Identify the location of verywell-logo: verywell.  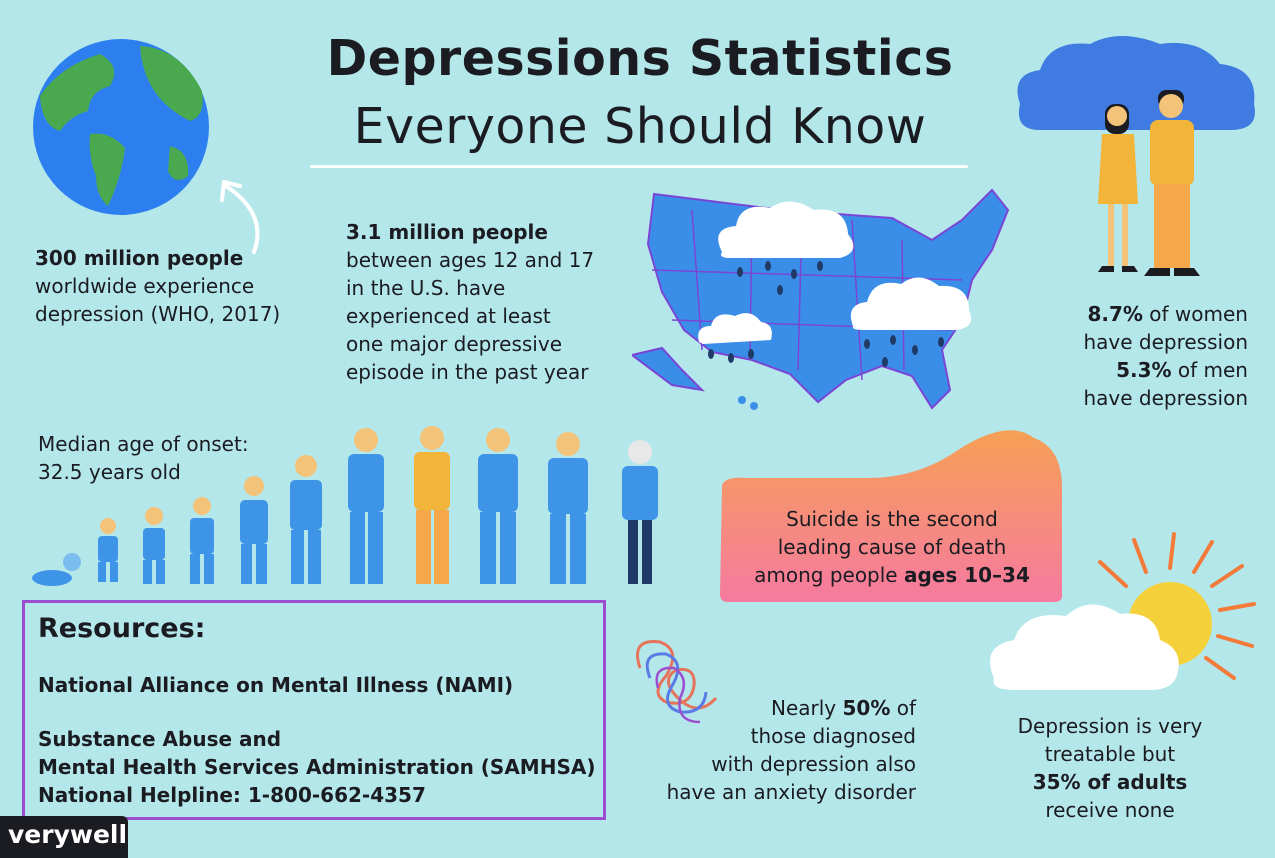
(64, 837).